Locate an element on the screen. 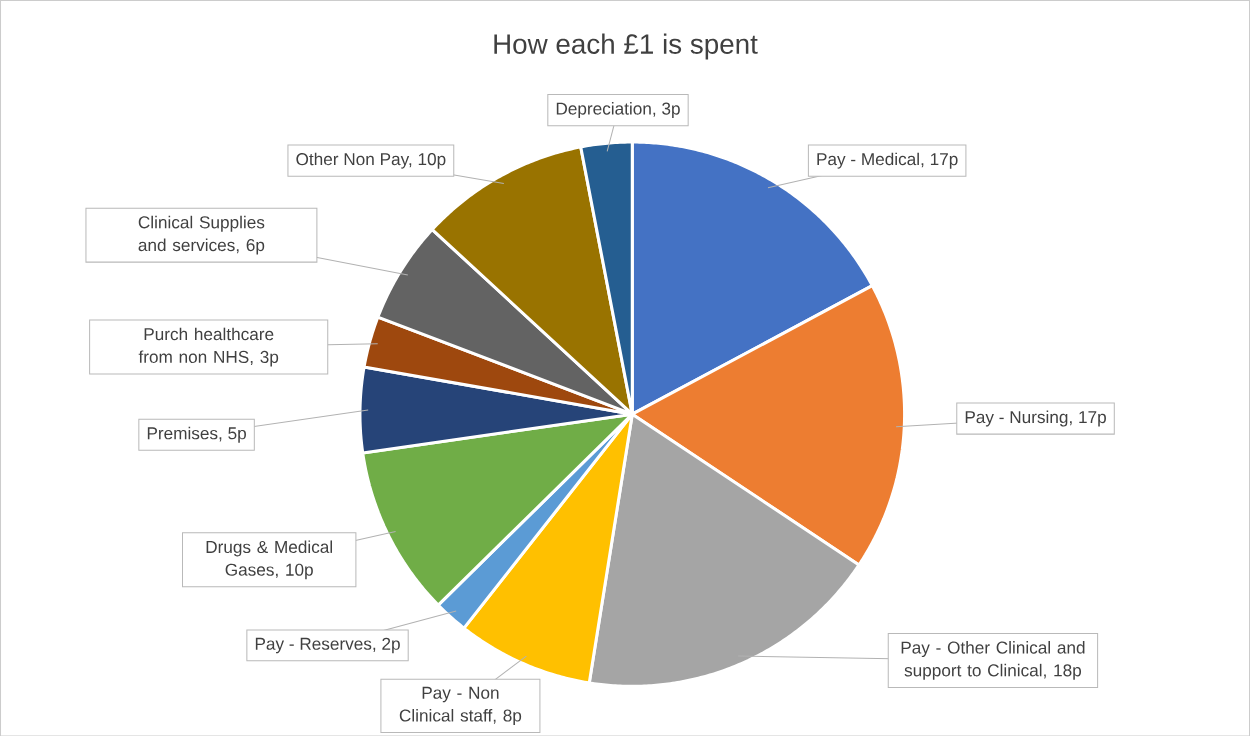 Image resolution: width=1250 pixels, height=736 pixels. slice-label: Clinical Supplies and services, 6p is located at coordinates (201, 235).